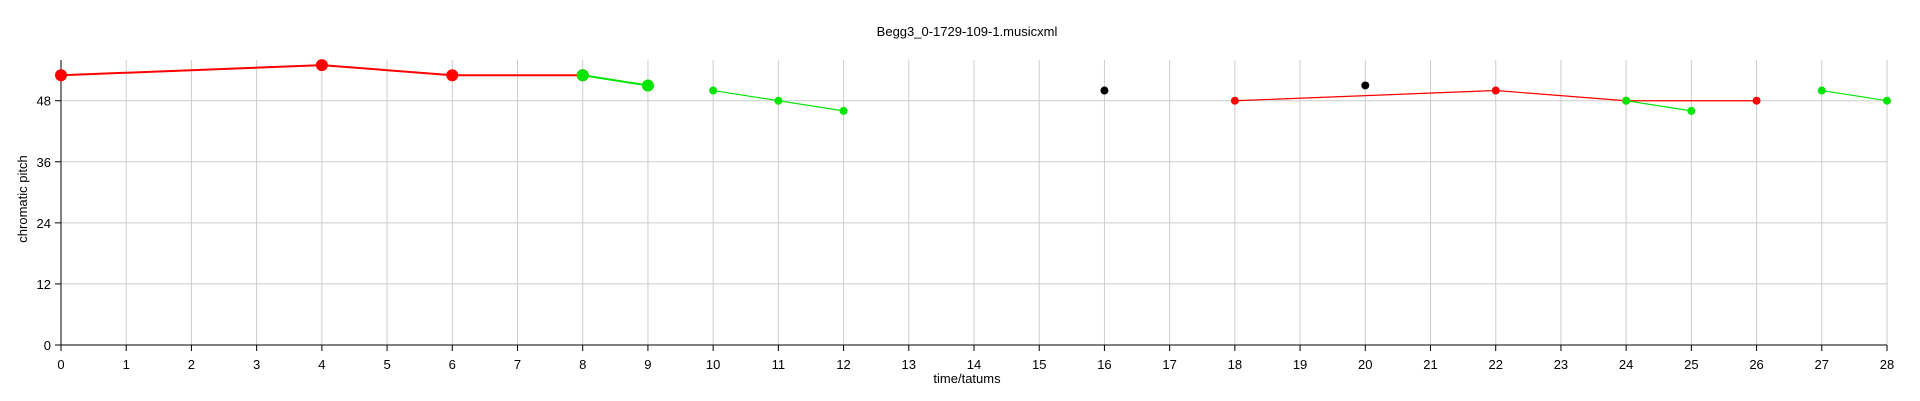  What do you see at coordinates (386, 364) in the screenshot?
I see `x-tick-label: 5` at bounding box center [386, 364].